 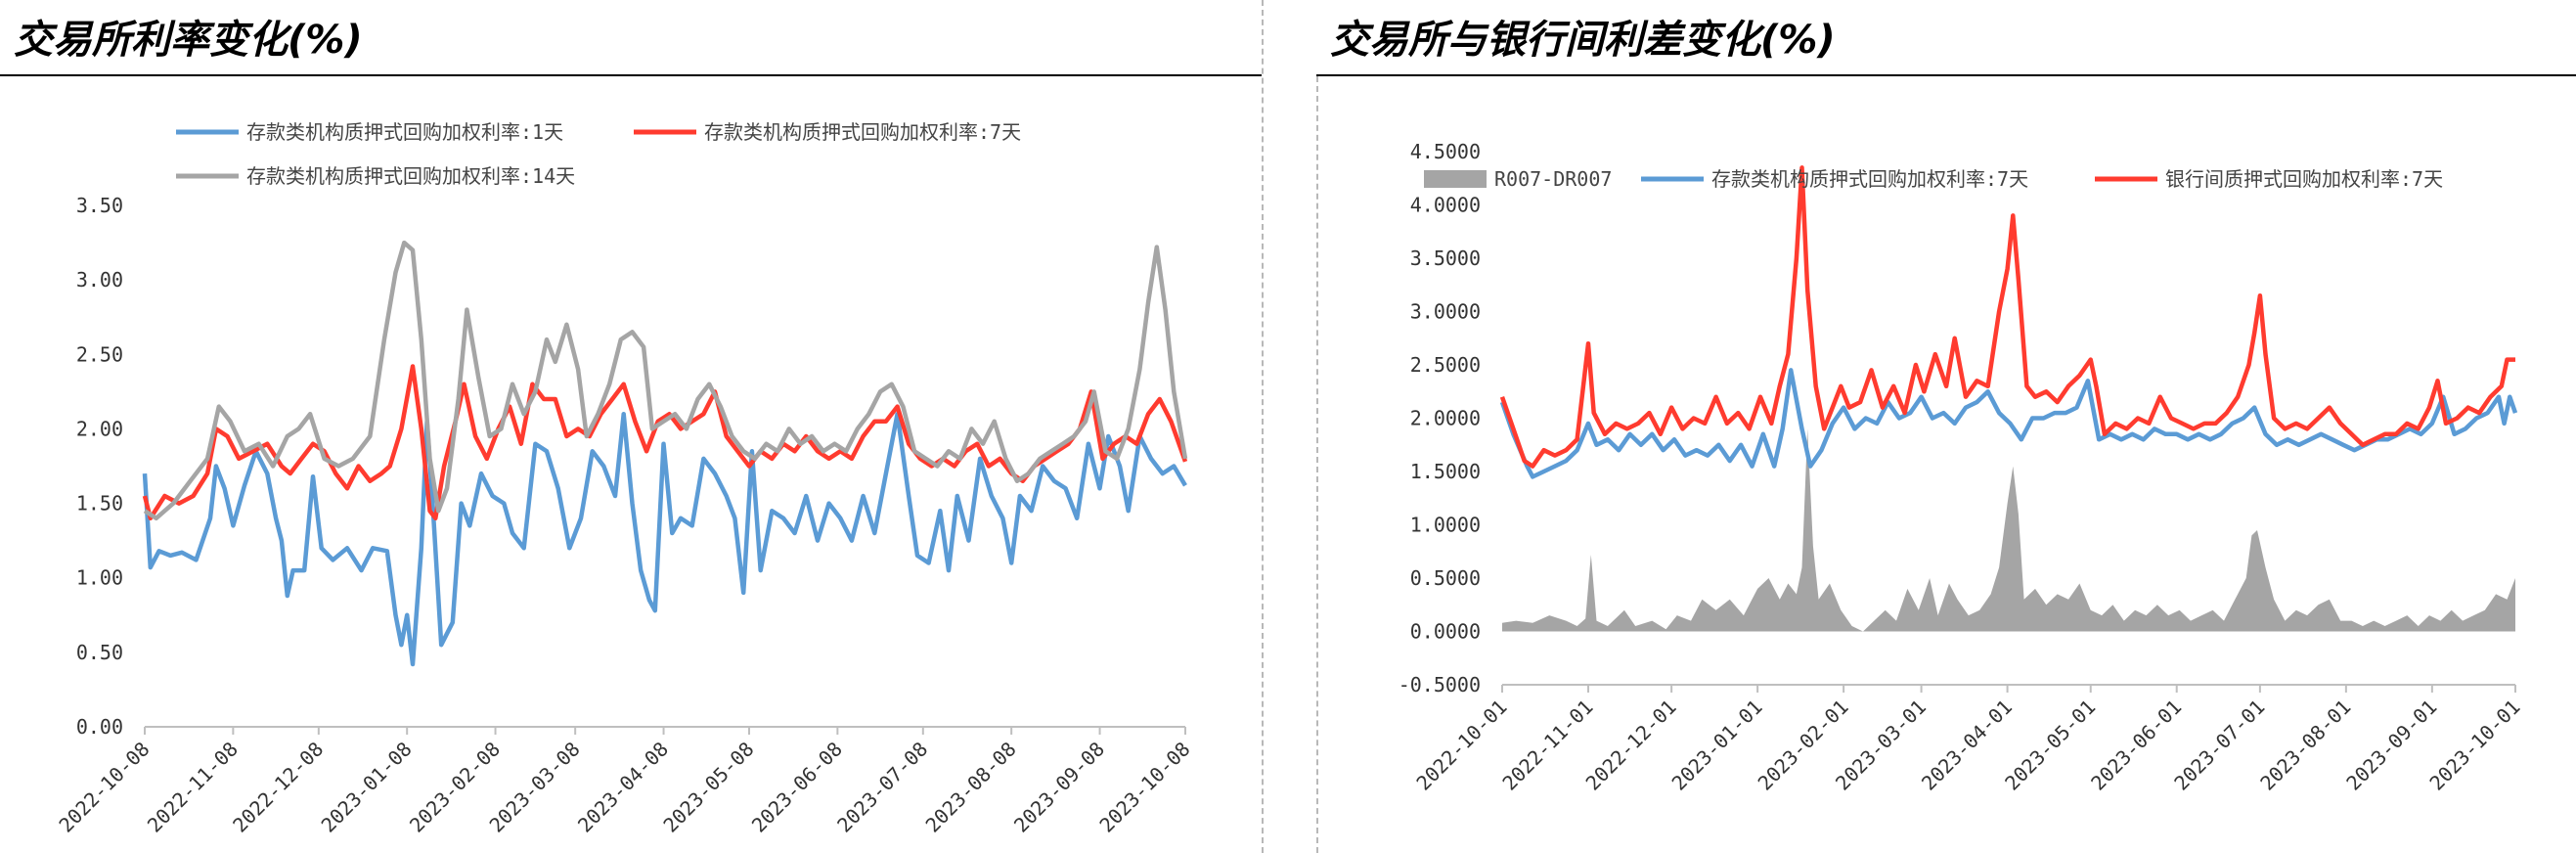 I want to click on y-tick-label: 3.0000, so click(x=1445, y=312).